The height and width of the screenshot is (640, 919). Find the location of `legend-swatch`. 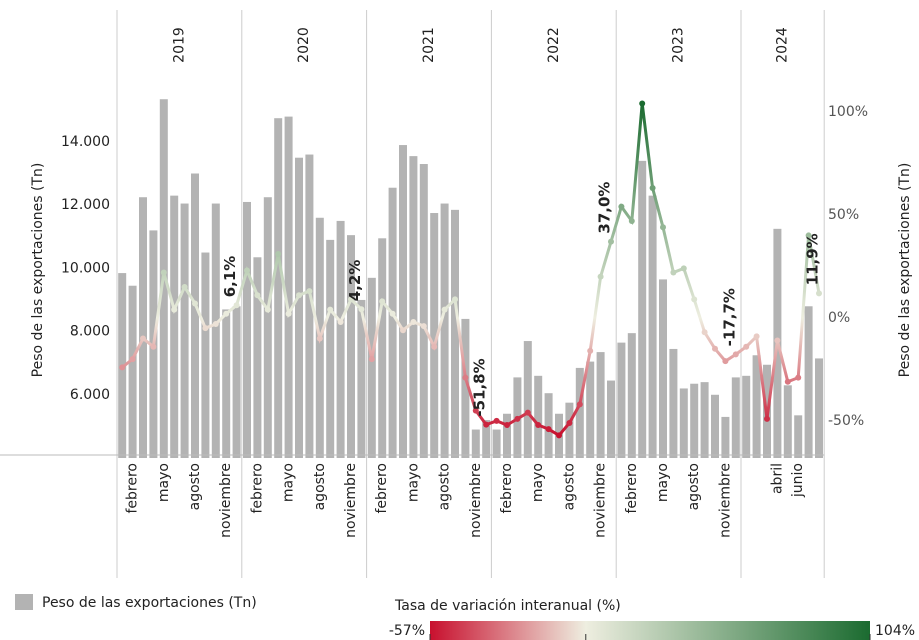

legend-swatch is located at coordinates (24, 602).